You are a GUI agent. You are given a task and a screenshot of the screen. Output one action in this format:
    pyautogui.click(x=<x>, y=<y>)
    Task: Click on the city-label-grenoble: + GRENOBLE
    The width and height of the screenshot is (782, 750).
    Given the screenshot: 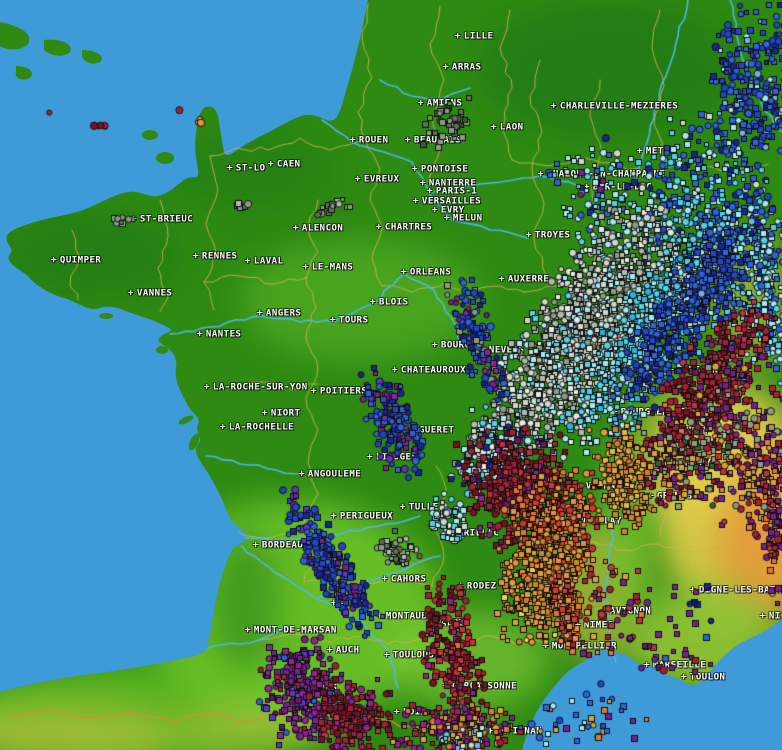 What is the action you would take?
    pyautogui.click(x=676, y=497)
    